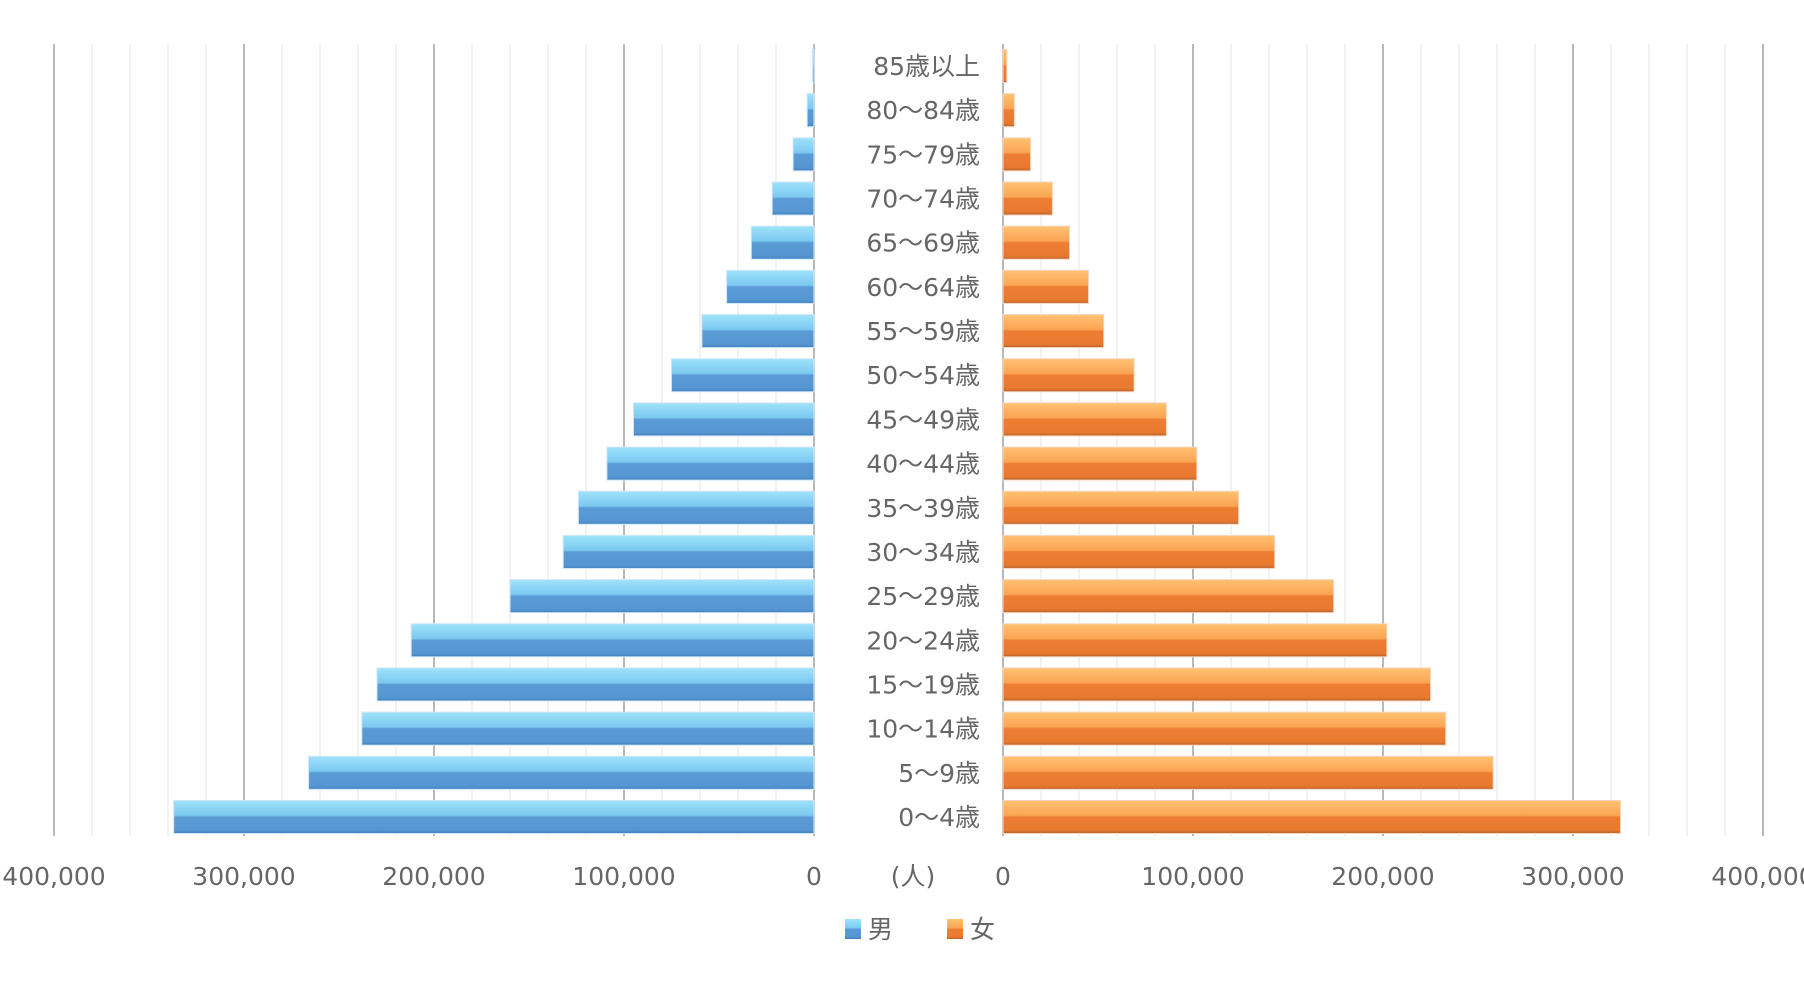 This screenshot has width=1804, height=985. I want to click on tick-label-left: 100,000, so click(623, 876).